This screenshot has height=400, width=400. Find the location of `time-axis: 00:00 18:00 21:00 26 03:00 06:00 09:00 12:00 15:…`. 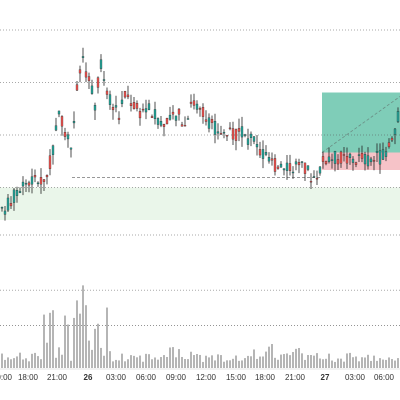

time-axis: 00:00 18:00 21:00 26 03:00 06:00 09:00 12:00 15:… is located at coordinates (200, 375).